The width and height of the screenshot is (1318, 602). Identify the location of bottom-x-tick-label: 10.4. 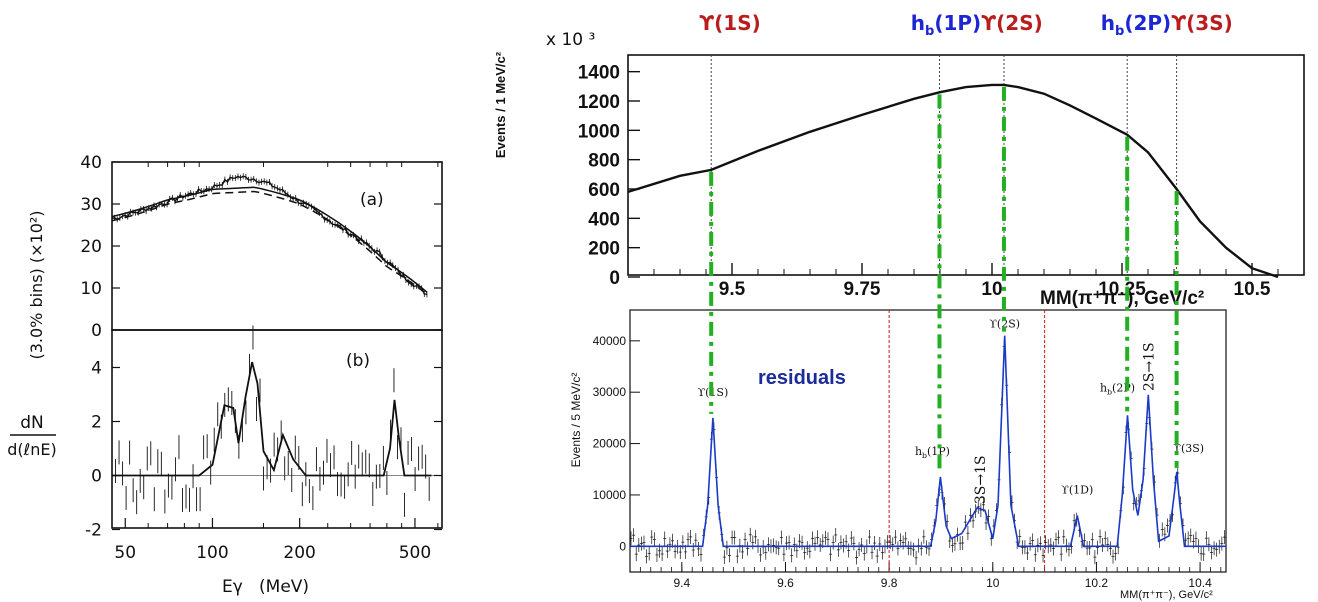
(1200, 583).